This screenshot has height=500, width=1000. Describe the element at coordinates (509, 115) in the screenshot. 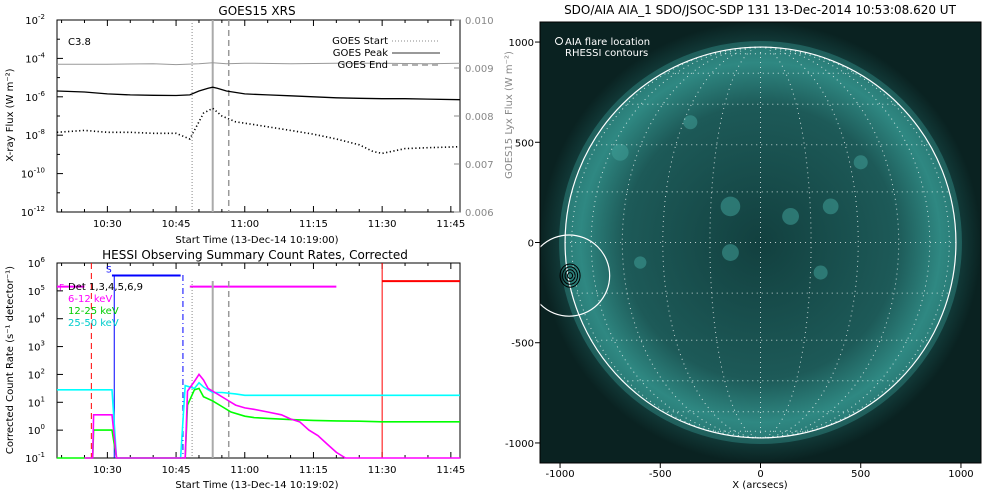

I see `goes-y-right-axis-label: GOES15 Lyx Flux (W m⁻²)` at that location.